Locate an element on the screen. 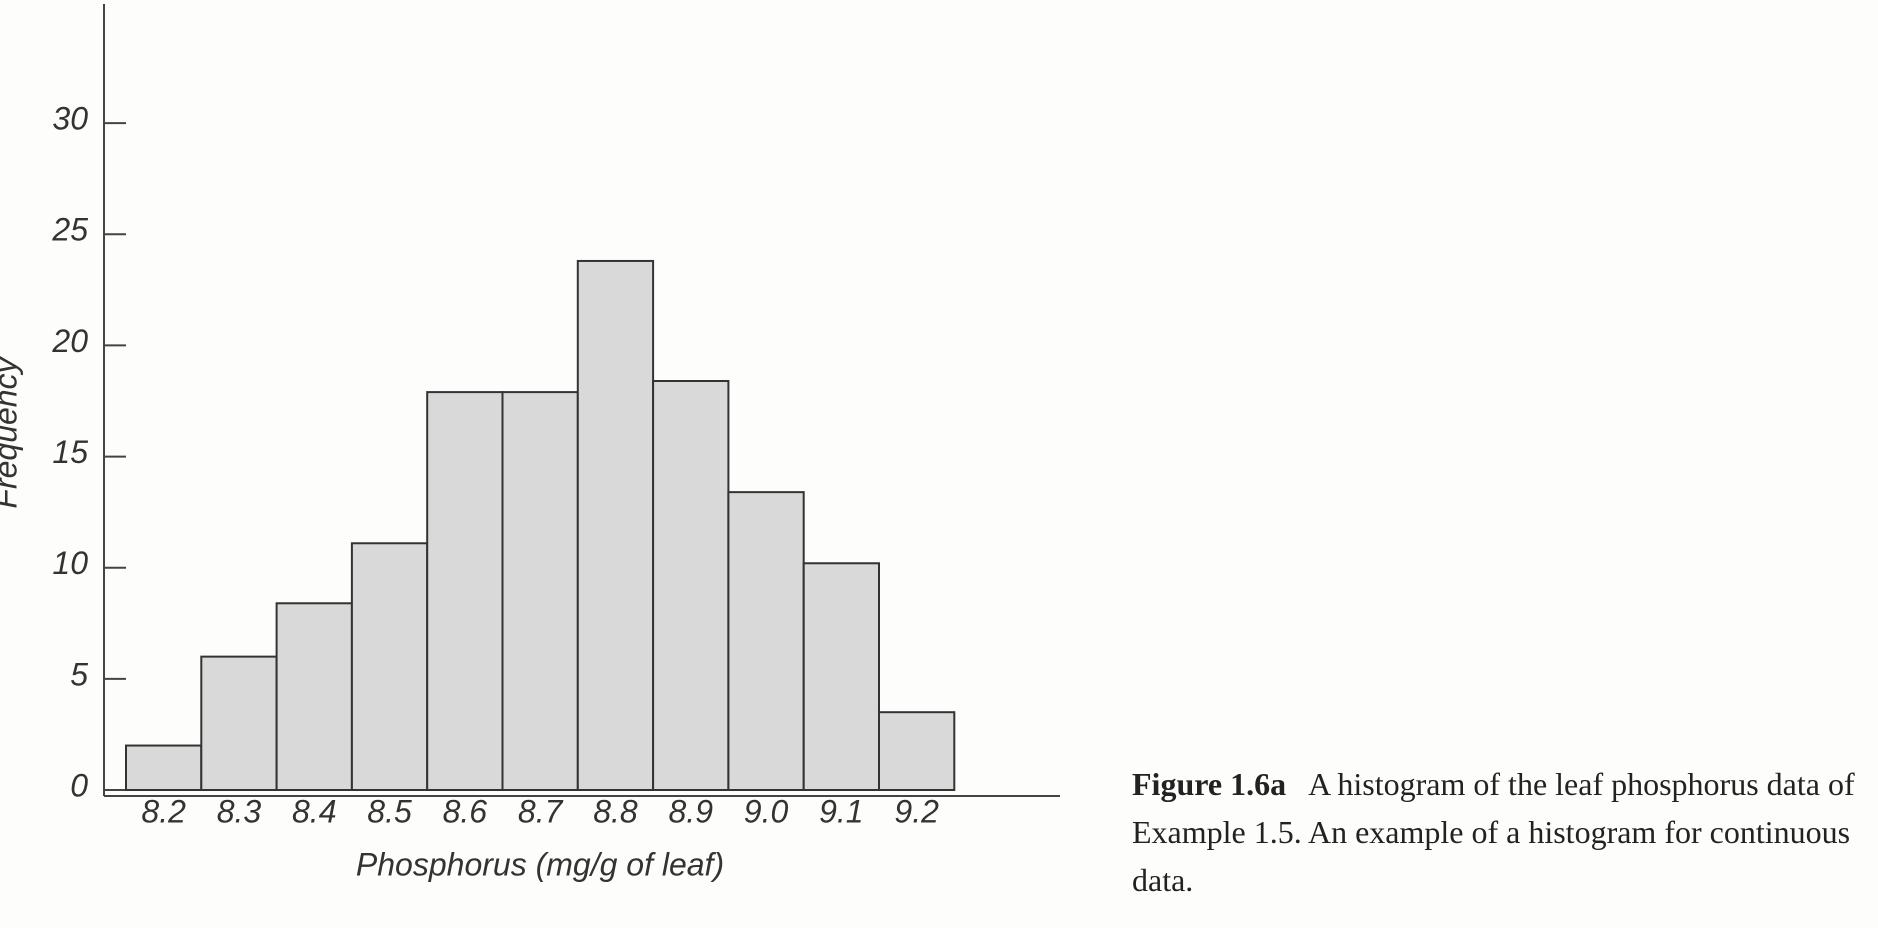  y-tick-label: 15 is located at coordinates (70, 452).